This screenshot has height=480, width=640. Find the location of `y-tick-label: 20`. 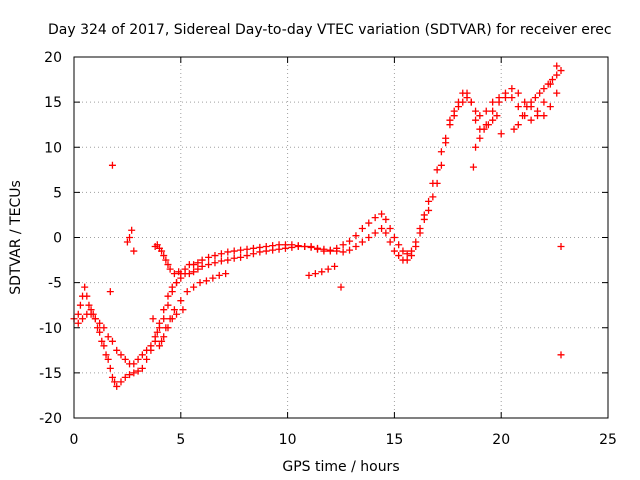

y-tick-label: 20 is located at coordinates (53, 58).